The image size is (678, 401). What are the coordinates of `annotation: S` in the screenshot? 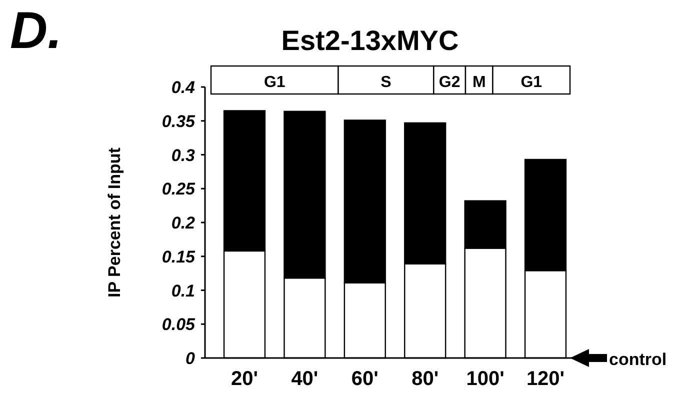 It's located at (386, 82).